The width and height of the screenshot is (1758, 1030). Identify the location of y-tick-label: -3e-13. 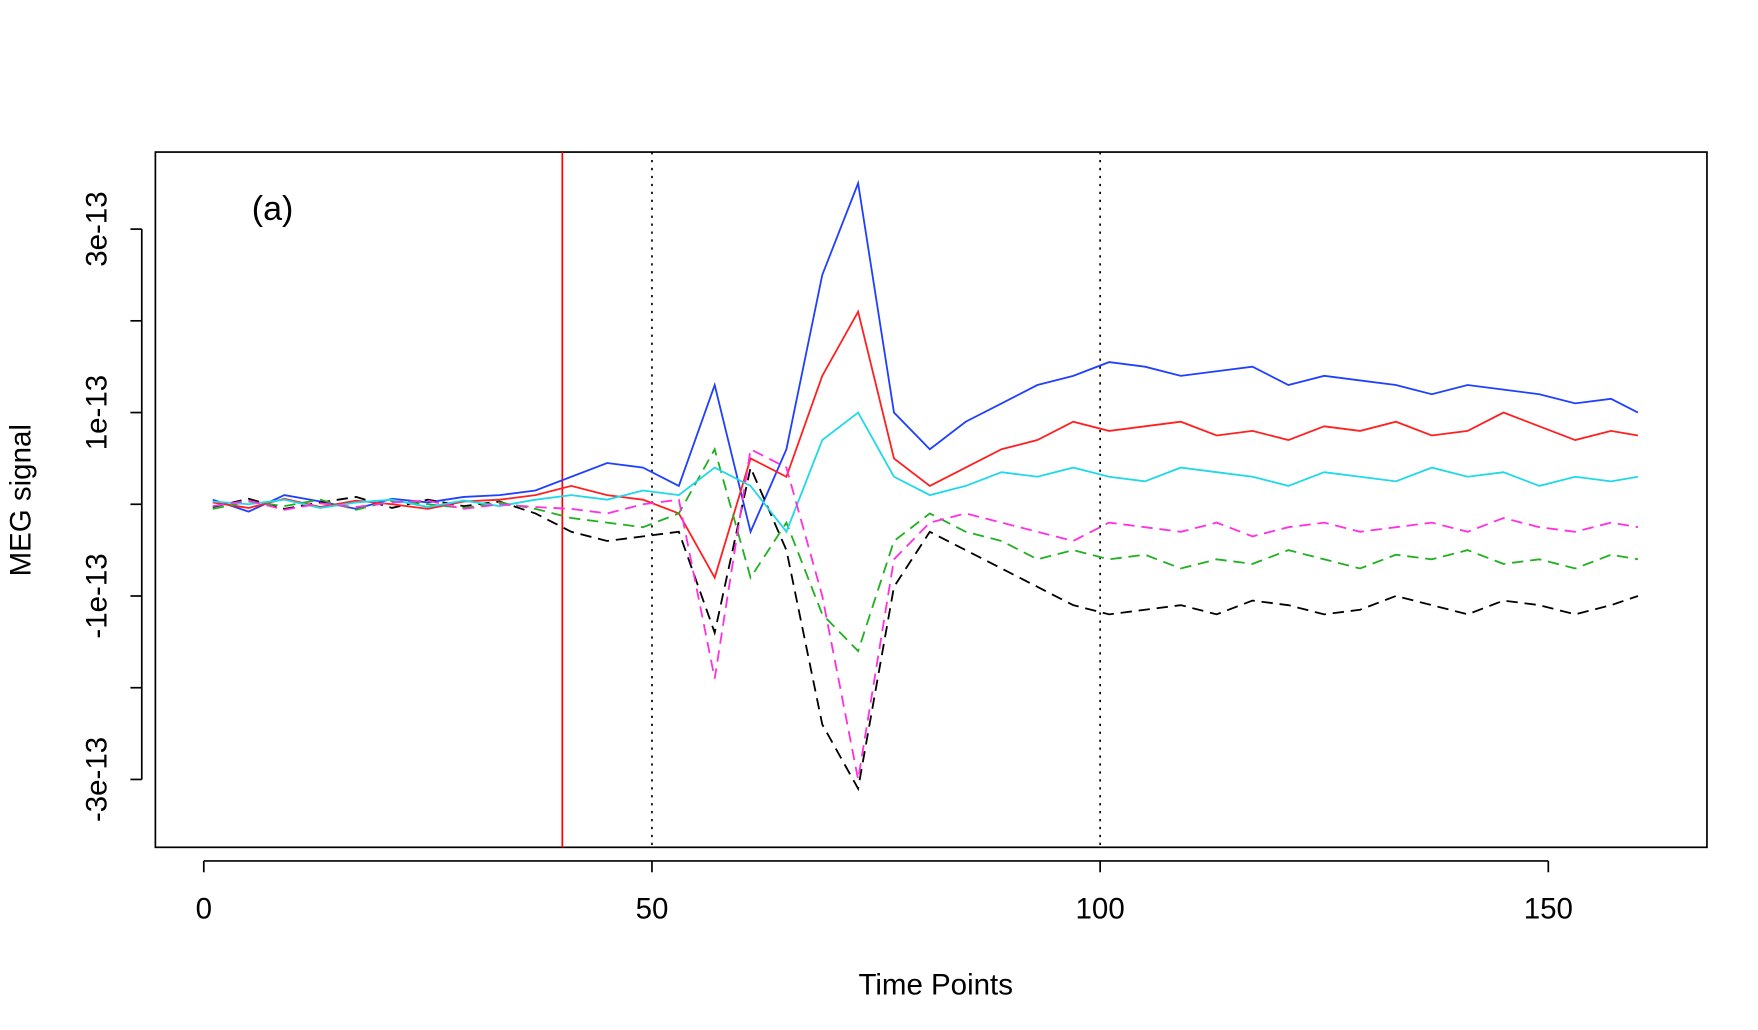
(96, 779).